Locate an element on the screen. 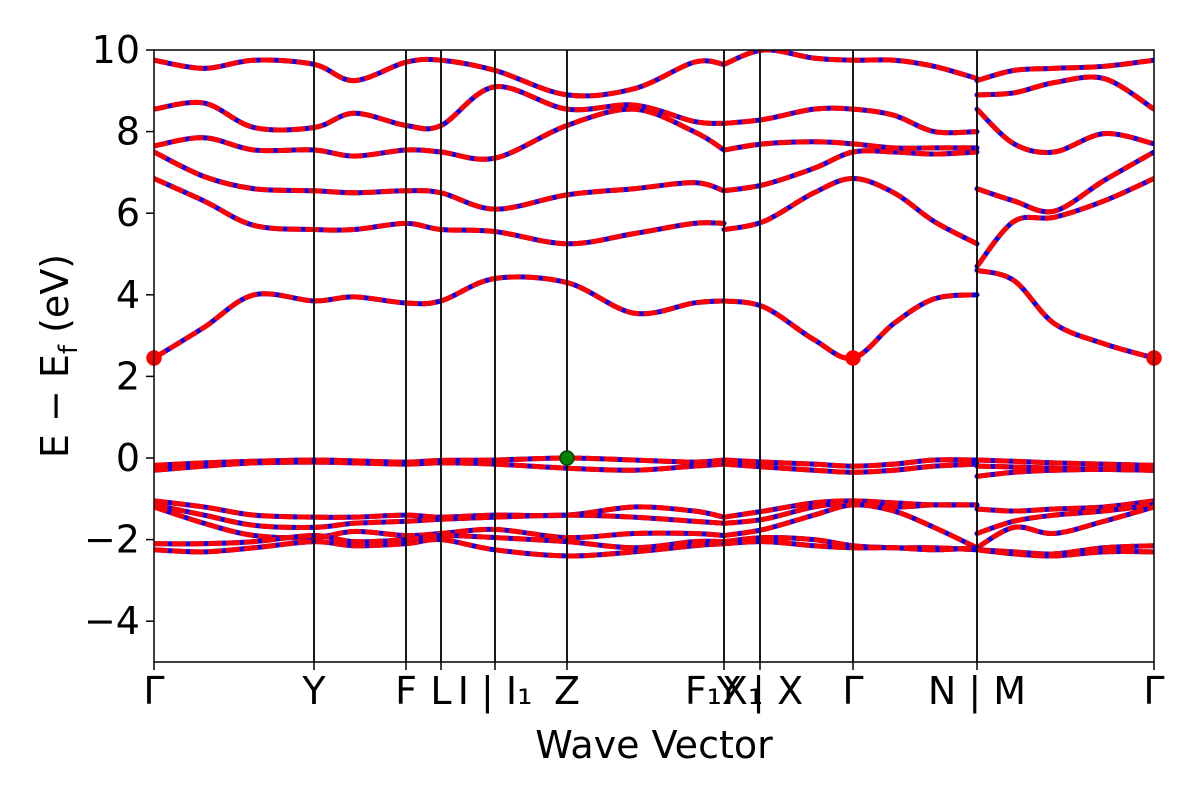 The height and width of the screenshot is (800, 1200). y-axis-label-main: E − E is located at coordinates (55, 406).